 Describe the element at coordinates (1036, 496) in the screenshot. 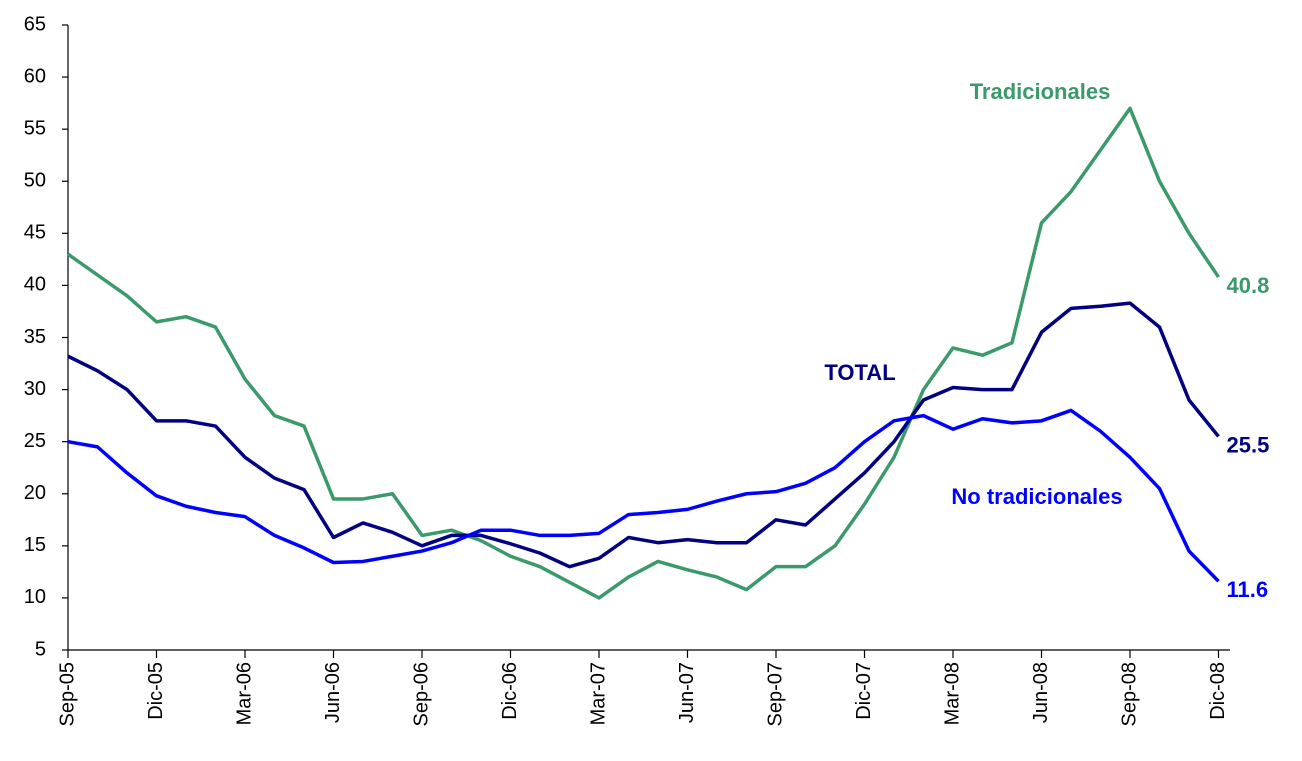

I see `series-label: No tradicionales` at that location.